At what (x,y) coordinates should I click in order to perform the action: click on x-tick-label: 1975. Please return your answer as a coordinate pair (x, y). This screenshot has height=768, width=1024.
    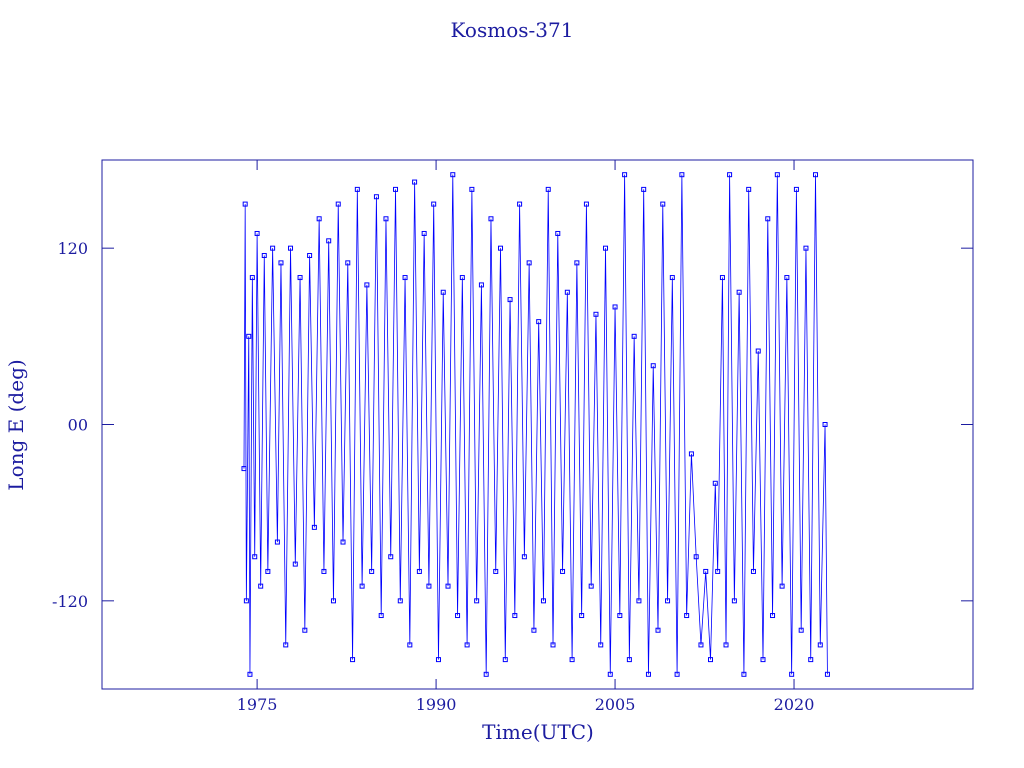
    Looking at the image, I should click on (257, 704).